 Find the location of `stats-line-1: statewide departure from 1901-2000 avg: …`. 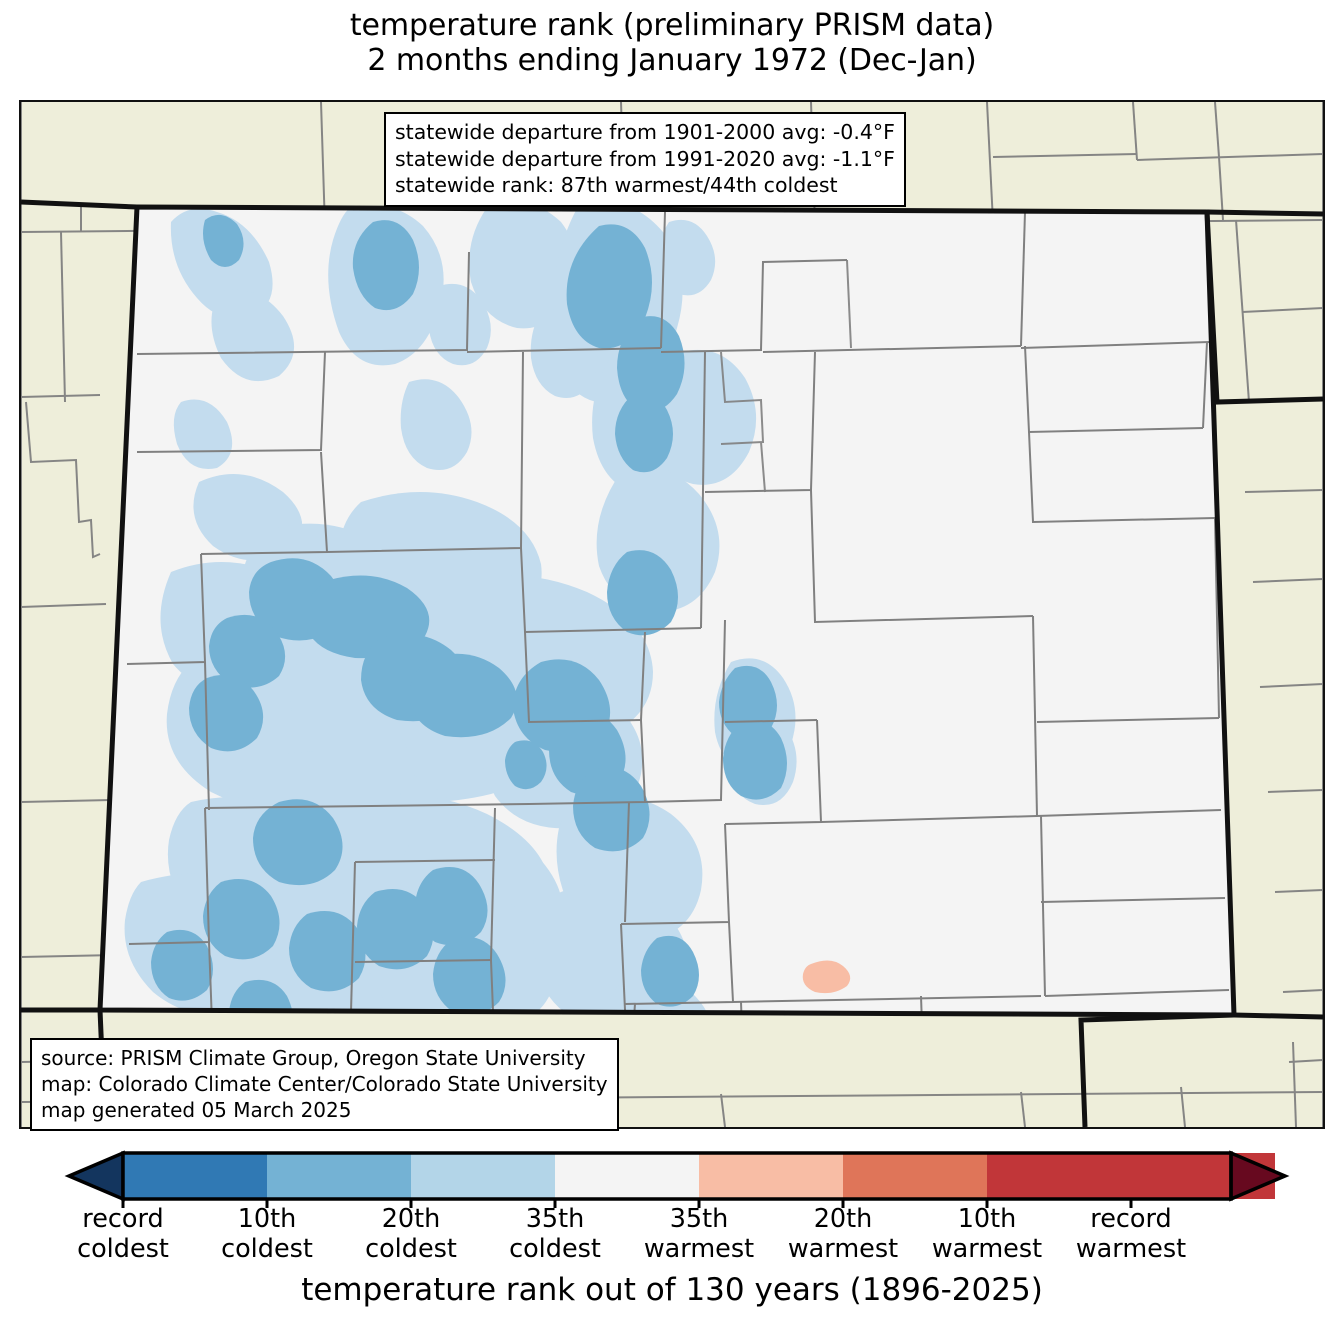

stats-line-1: statewide departure from 1901-2000 avg: … is located at coordinates (645, 132).